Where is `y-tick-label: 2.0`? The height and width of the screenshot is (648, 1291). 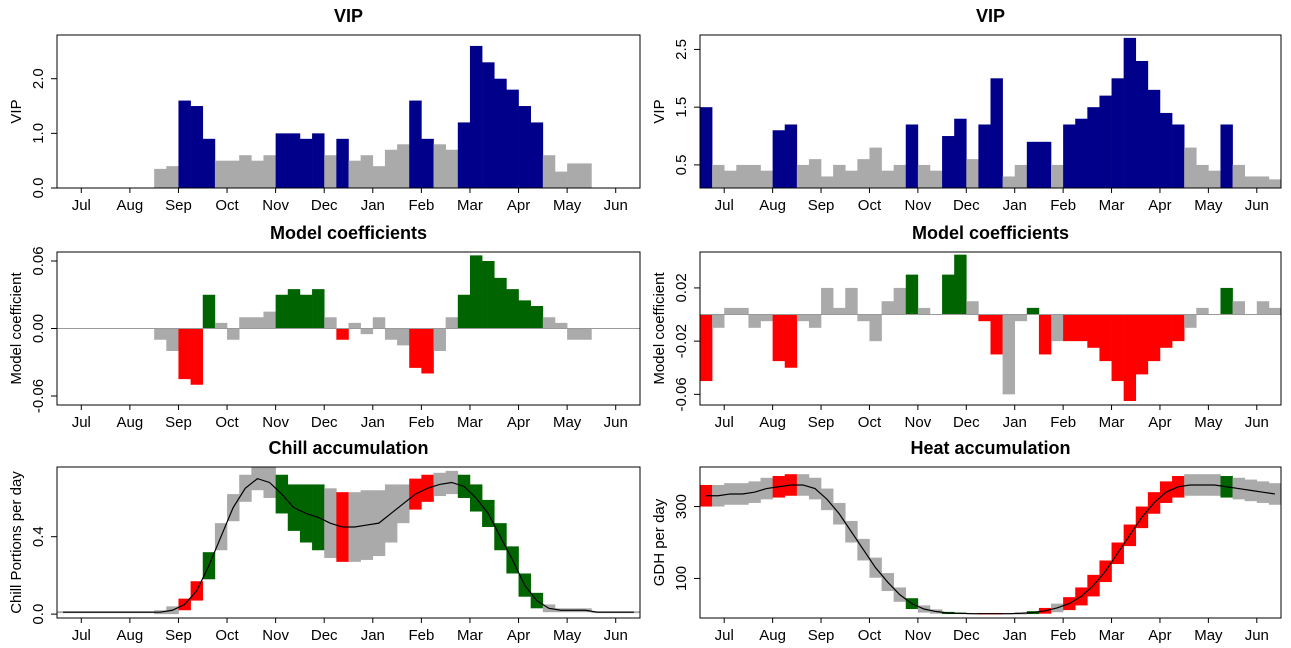
y-tick-label: 2.0 is located at coordinates (38, 78).